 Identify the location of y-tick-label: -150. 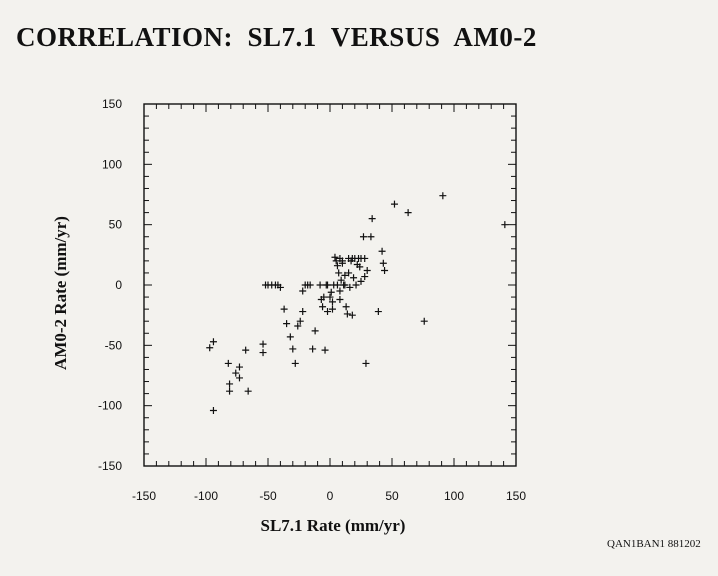
(110, 466).